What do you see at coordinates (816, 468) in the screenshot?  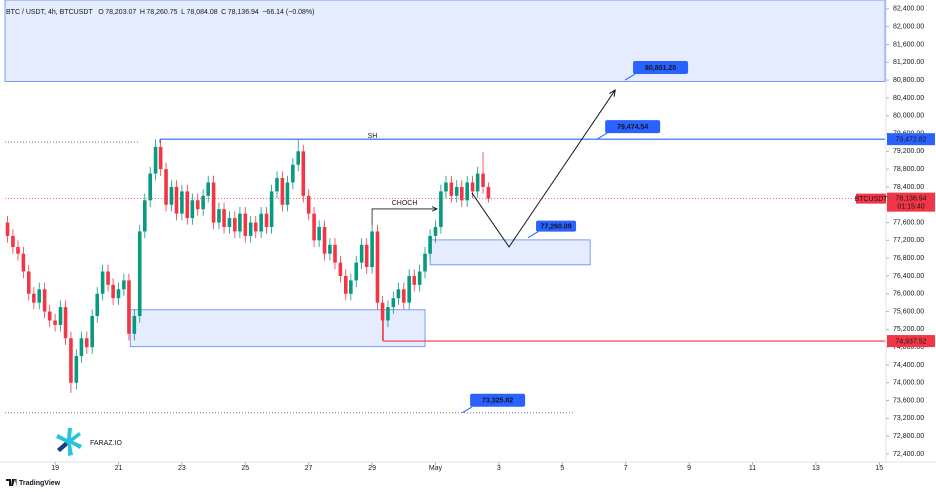 I see `x-tick-label: 13` at bounding box center [816, 468].